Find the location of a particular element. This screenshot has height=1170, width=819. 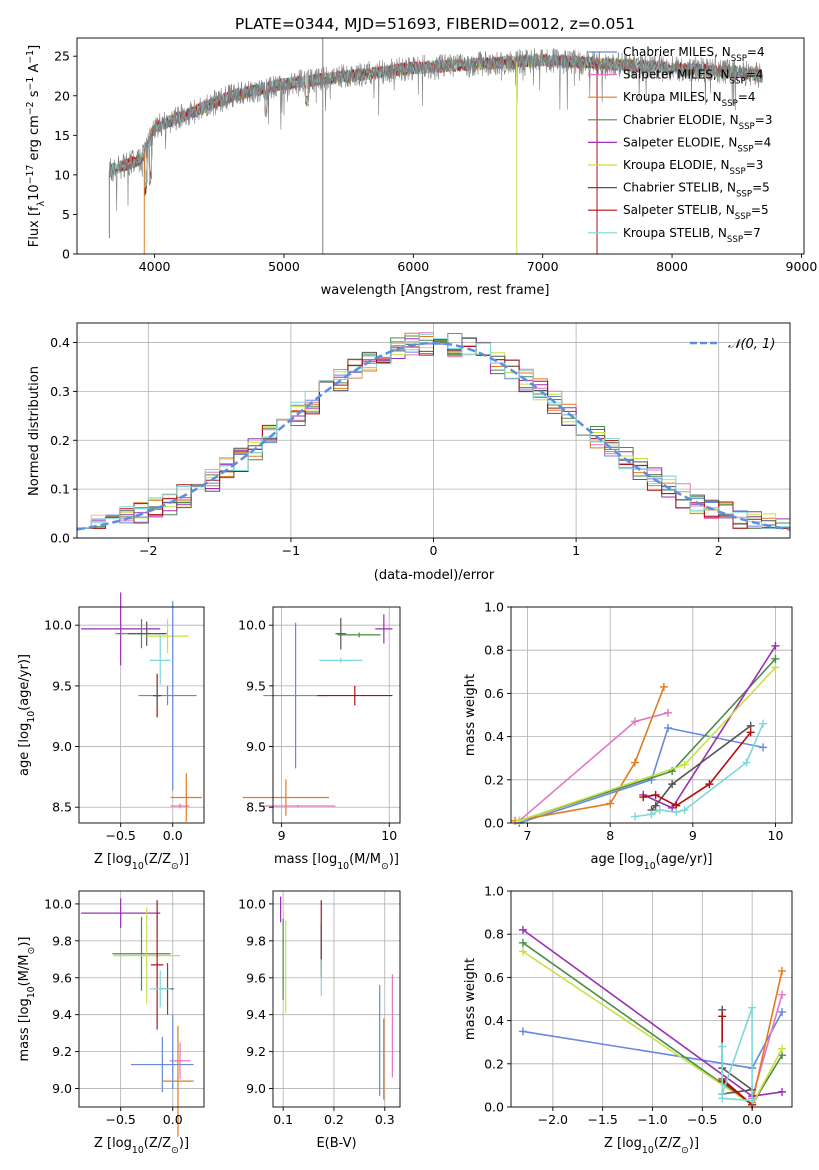

panel-mass-vs-Z: −0.5 0.0 9.0 9.2 9.4 9.6 9.8 10.0 is located at coordinates (124, 1013).